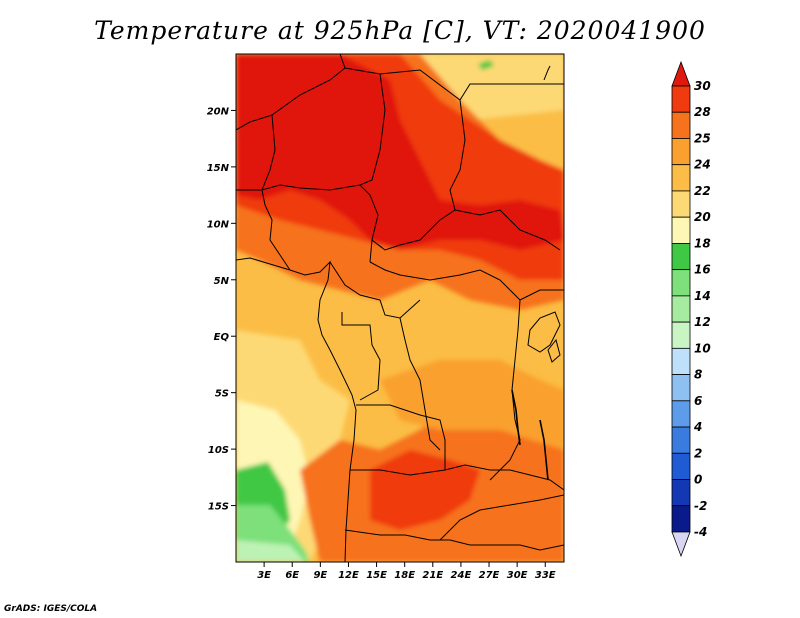  Describe the element at coordinates (702, 138) in the screenshot. I see `colorbar-level-label: 25` at that location.